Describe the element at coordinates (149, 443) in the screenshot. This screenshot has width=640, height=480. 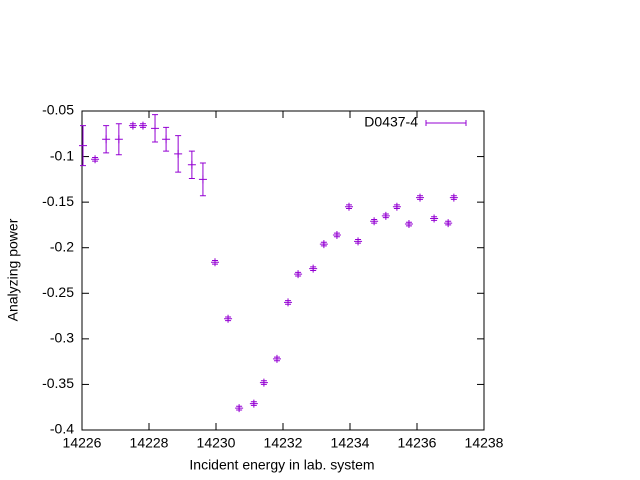
I see `x-tick-label: 14228` at that location.